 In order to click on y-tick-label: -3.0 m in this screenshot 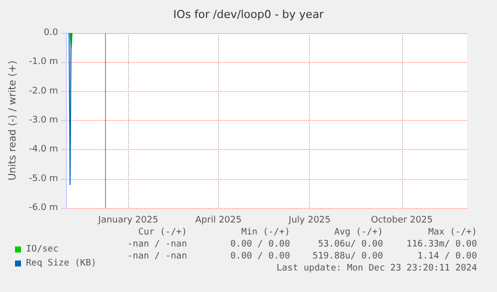, I will do `click(43, 121)`.